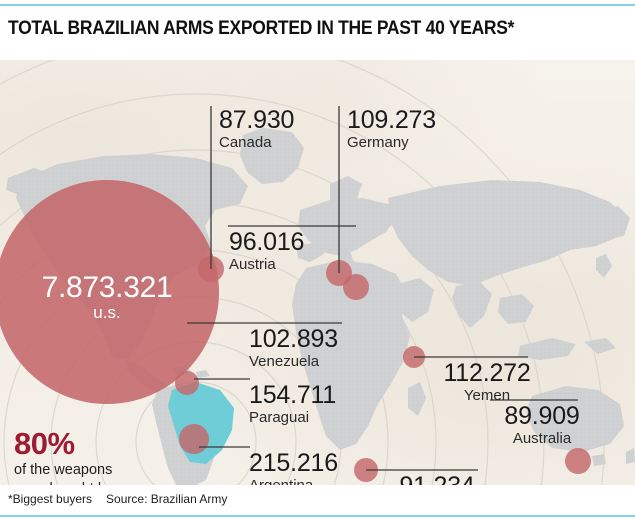 The width and height of the screenshot is (635, 520). Describe the element at coordinates (50, 499) in the screenshot. I see `footer-note: *Biggest buyers` at that location.